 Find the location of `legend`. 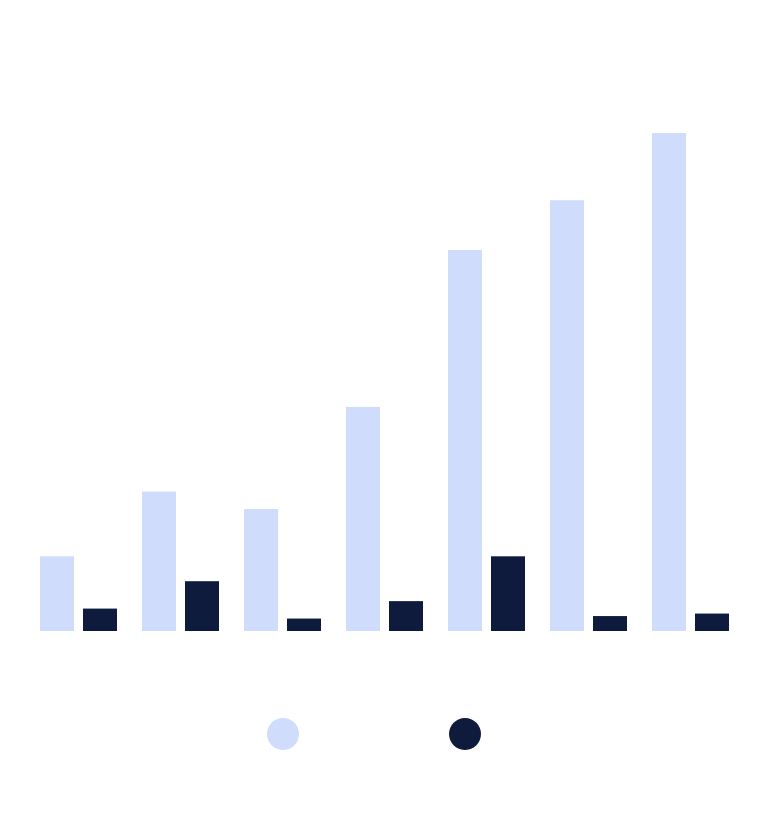

legend is located at coordinates (374, 734).